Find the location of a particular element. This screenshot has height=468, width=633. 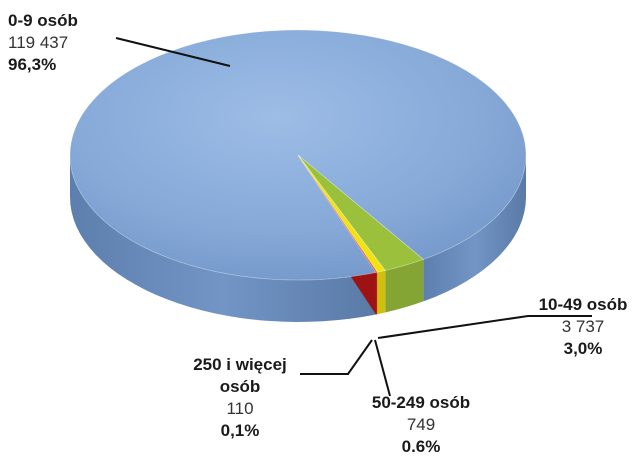

slice-label-0-9: 0-9 osób 119 437 96,3% is located at coordinates (43, 43).